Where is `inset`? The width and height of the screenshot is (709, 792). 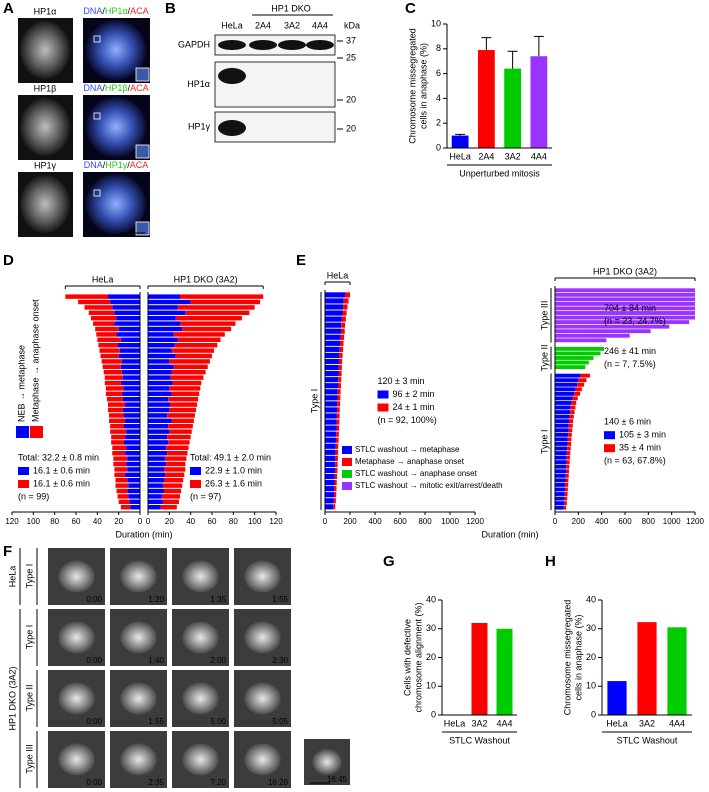
inset is located at coordinates (142, 151).